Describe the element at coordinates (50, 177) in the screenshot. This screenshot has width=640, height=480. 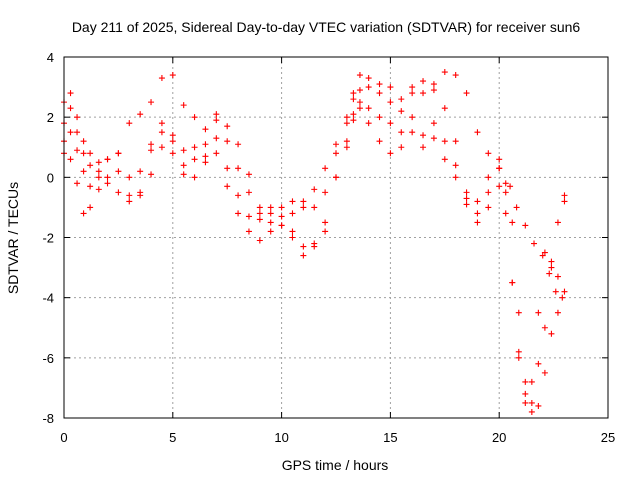
I see `y-tick-label: 0` at that location.